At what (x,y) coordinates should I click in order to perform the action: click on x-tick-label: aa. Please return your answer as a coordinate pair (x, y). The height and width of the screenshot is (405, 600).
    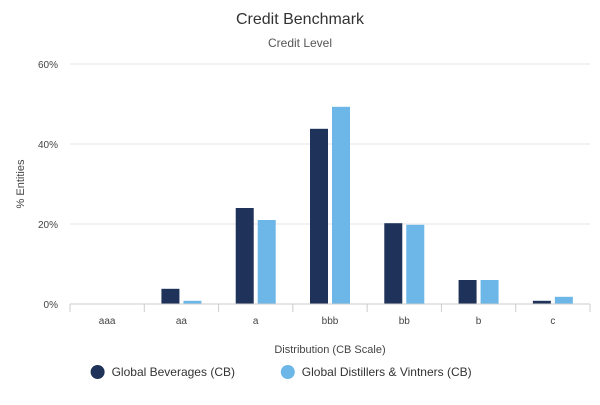
    Looking at the image, I should click on (182, 321).